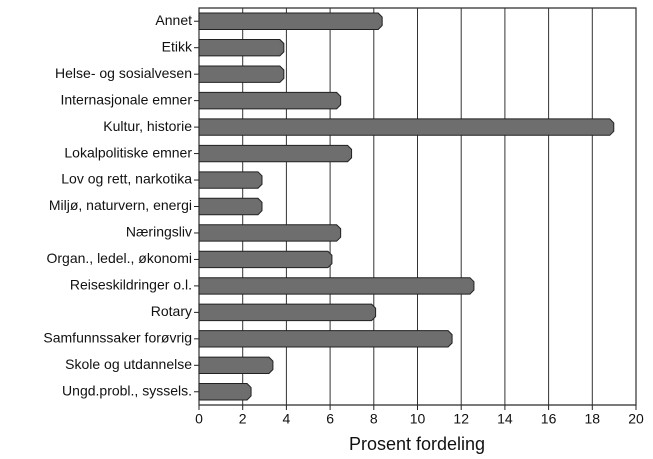 The width and height of the screenshot is (653, 459). What do you see at coordinates (418, 419) in the screenshot?
I see `x-tick-label: 10` at bounding box center [418, 419].